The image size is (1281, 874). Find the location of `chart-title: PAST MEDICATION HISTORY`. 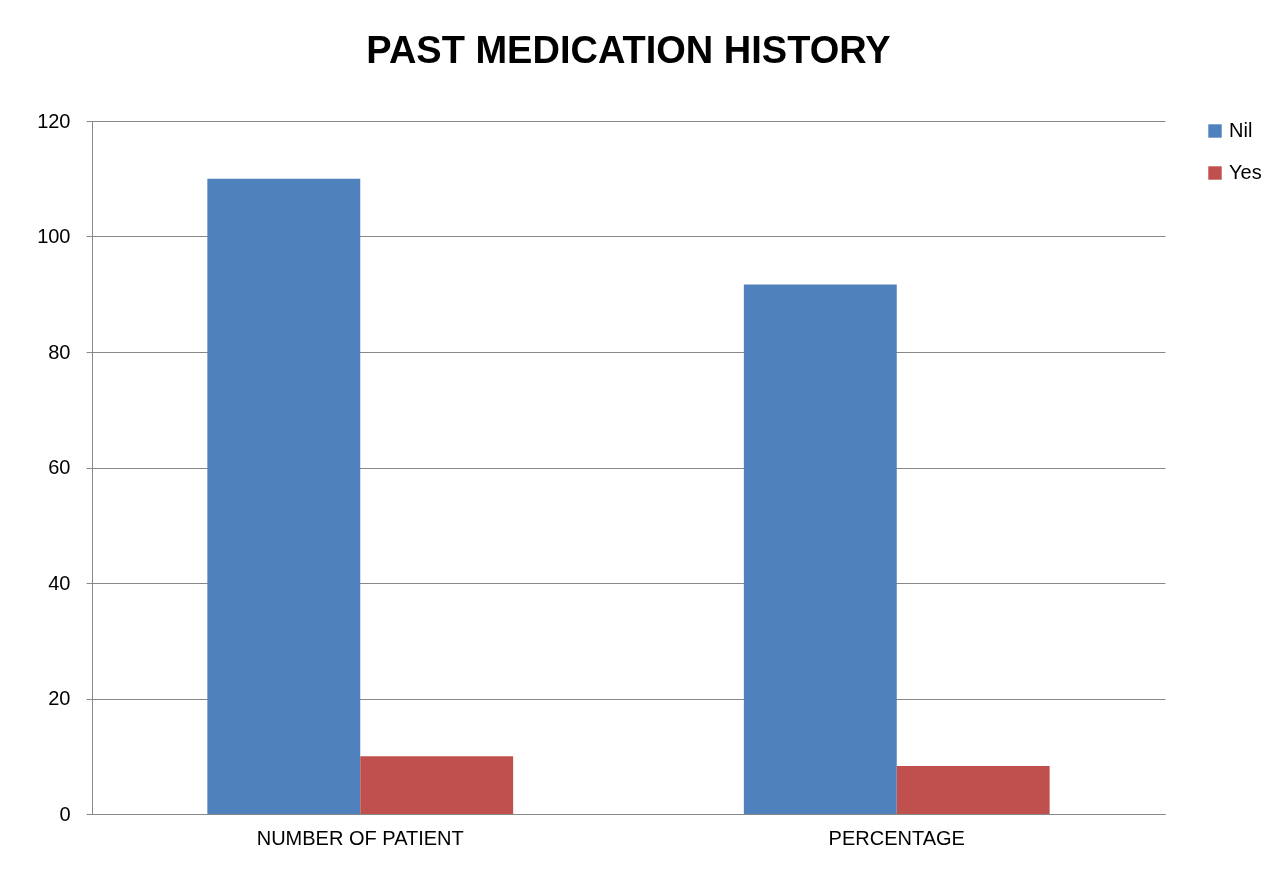

chart-title: PAST MEDICATION HISTORY is located at coordinates (628, 50).